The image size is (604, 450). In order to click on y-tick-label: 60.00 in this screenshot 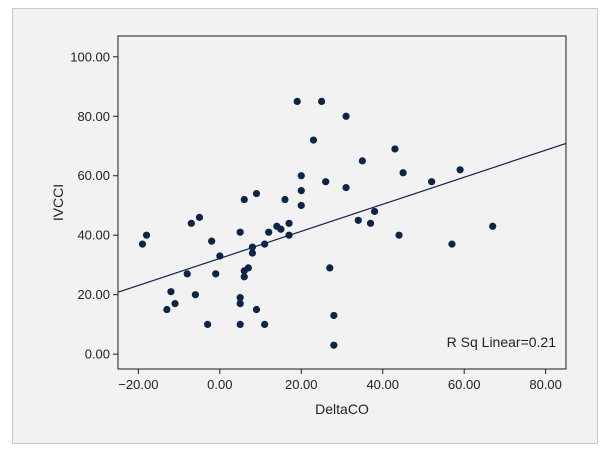, I will do `click(93, 175)`.